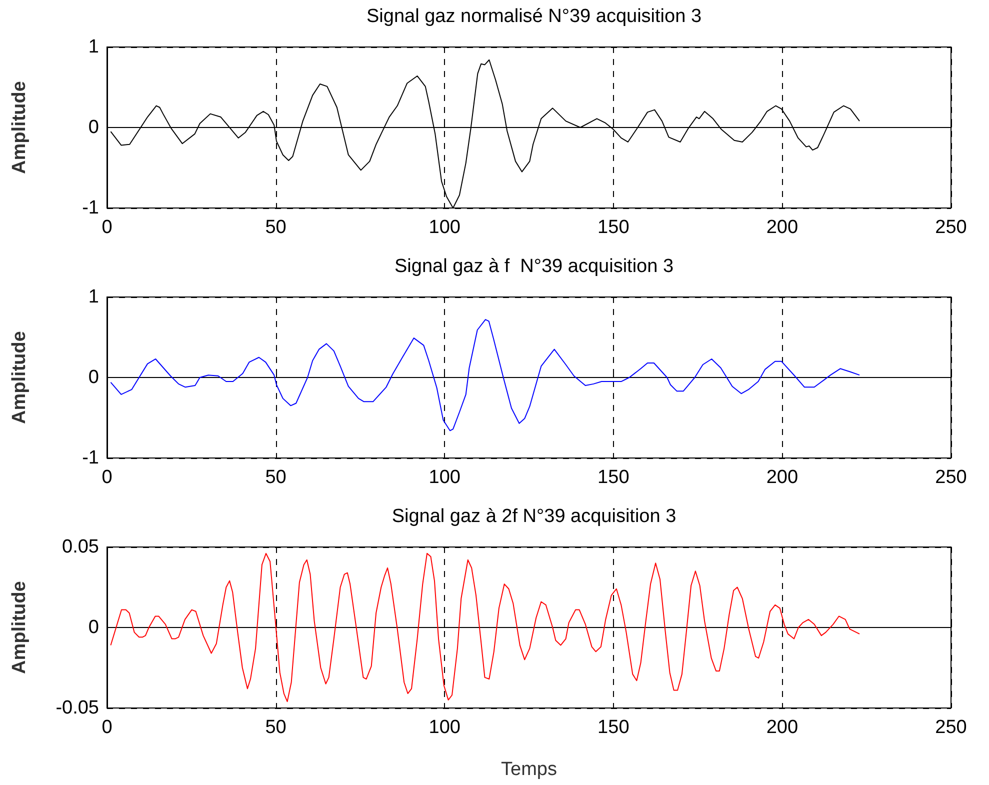 Image resolution: width=989 pixels, height=785 pixels. What do you see at coordinates (534, 516) in the screenshot?
I see `chart-title: Signal gaz à 2f N°39 acquisition 3` at bounding box center [534, 516].